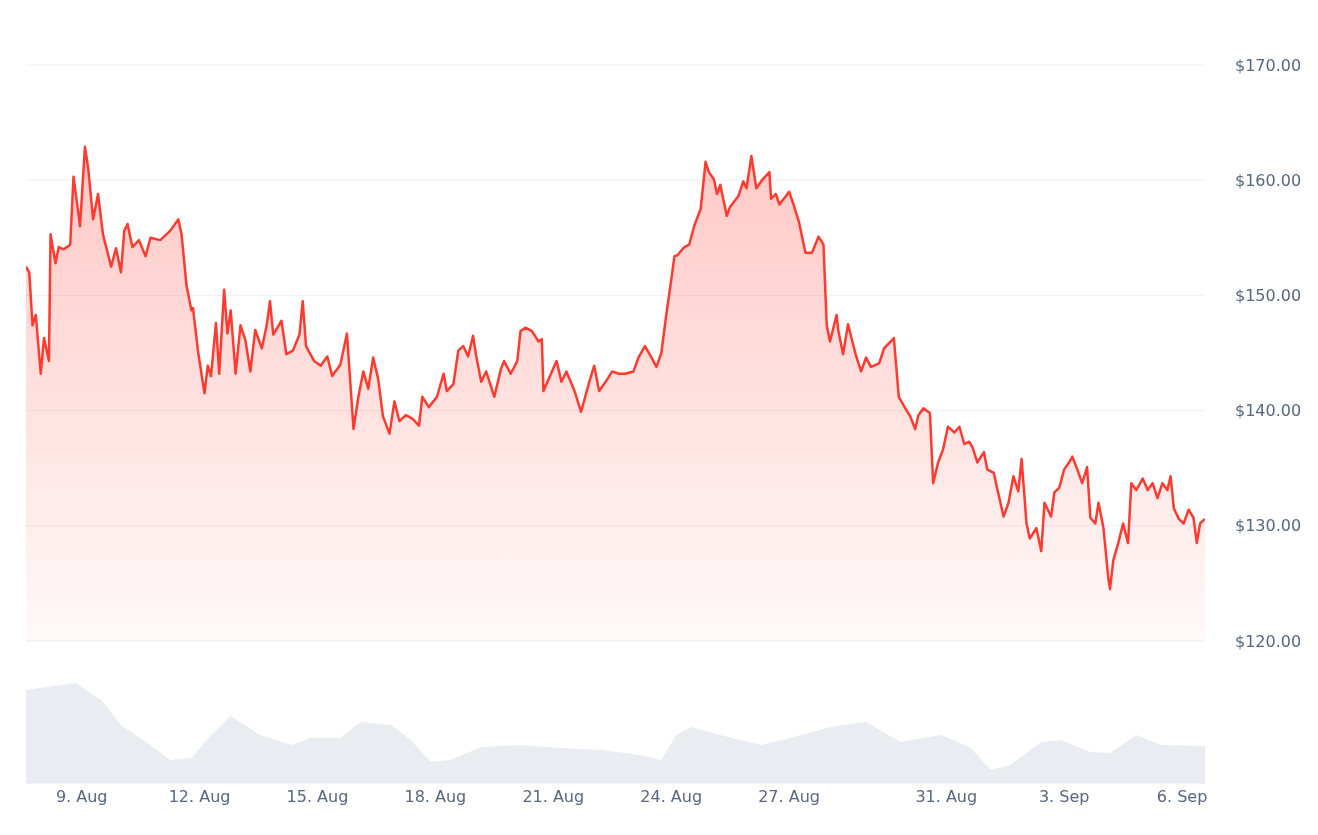  What do you see at coordinates (1268, 180) in the screenshot?
I see `y-tick-label: $160.00` at bounding box center [1268, 180].